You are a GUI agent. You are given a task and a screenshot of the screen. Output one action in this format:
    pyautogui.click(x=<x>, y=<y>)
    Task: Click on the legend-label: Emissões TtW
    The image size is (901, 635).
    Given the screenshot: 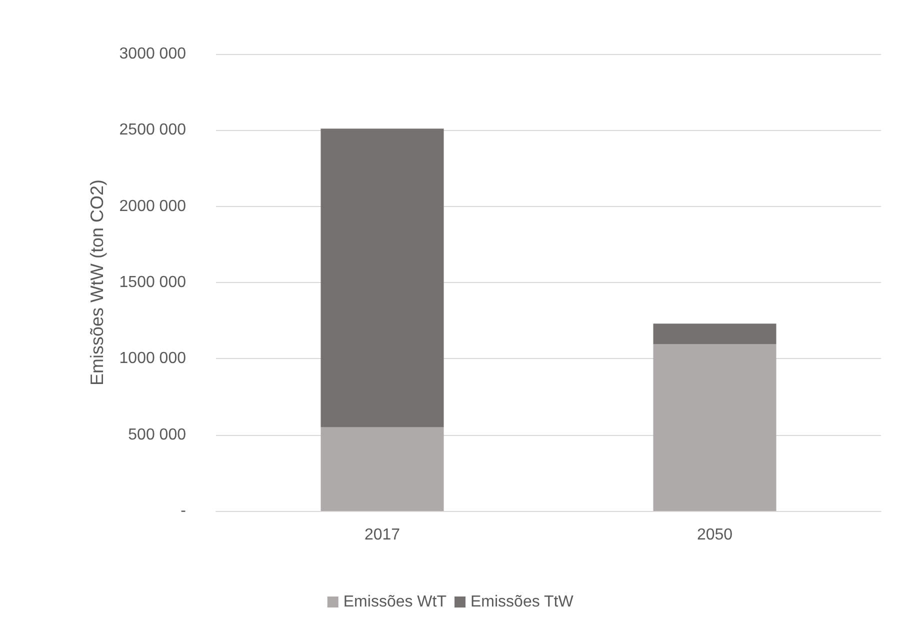 What is the action you would take?
    pyautogui.click(x=522, y=602)
    